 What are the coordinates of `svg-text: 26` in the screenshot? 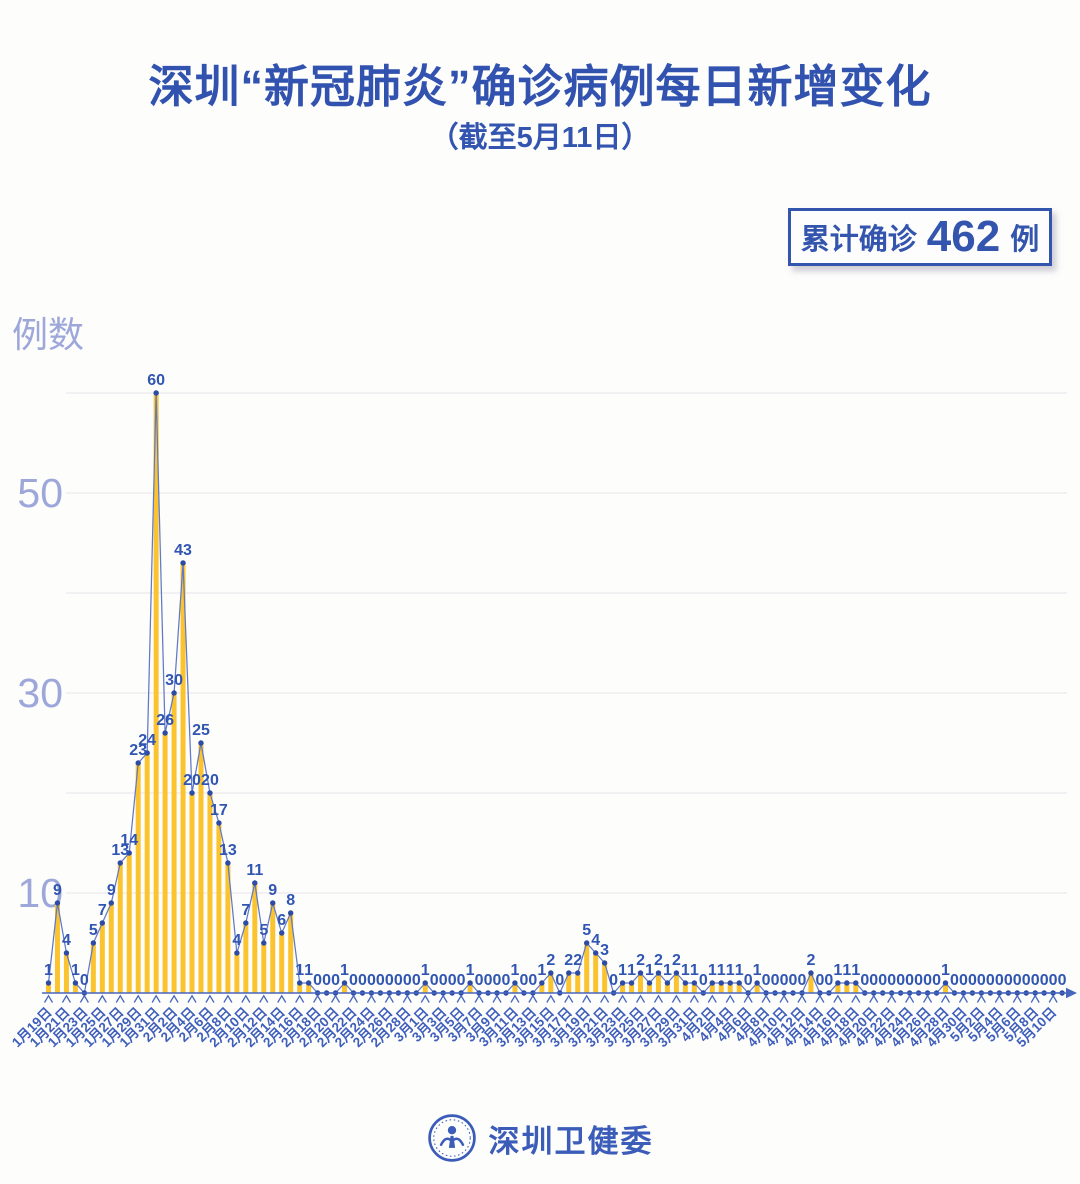 It's located at (165, 720).